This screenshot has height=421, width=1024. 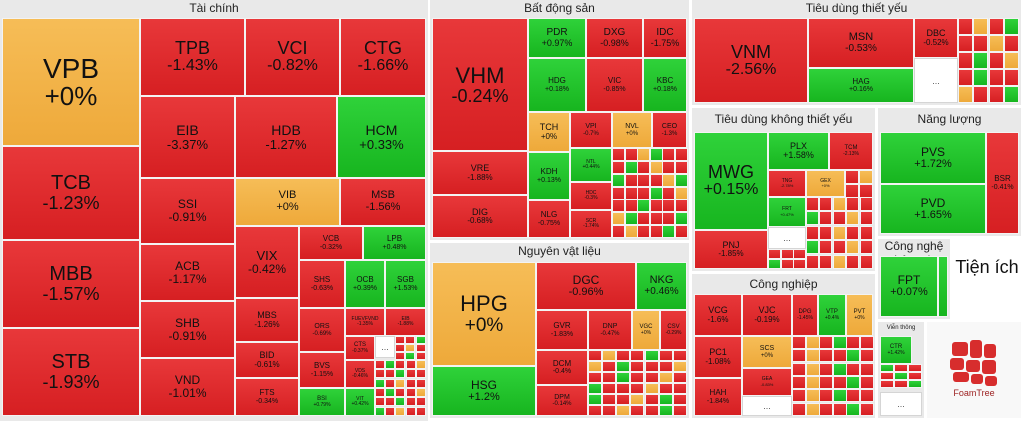 I want to click on stock-tile: PVD +1.65%, so click(x=933, y=209).